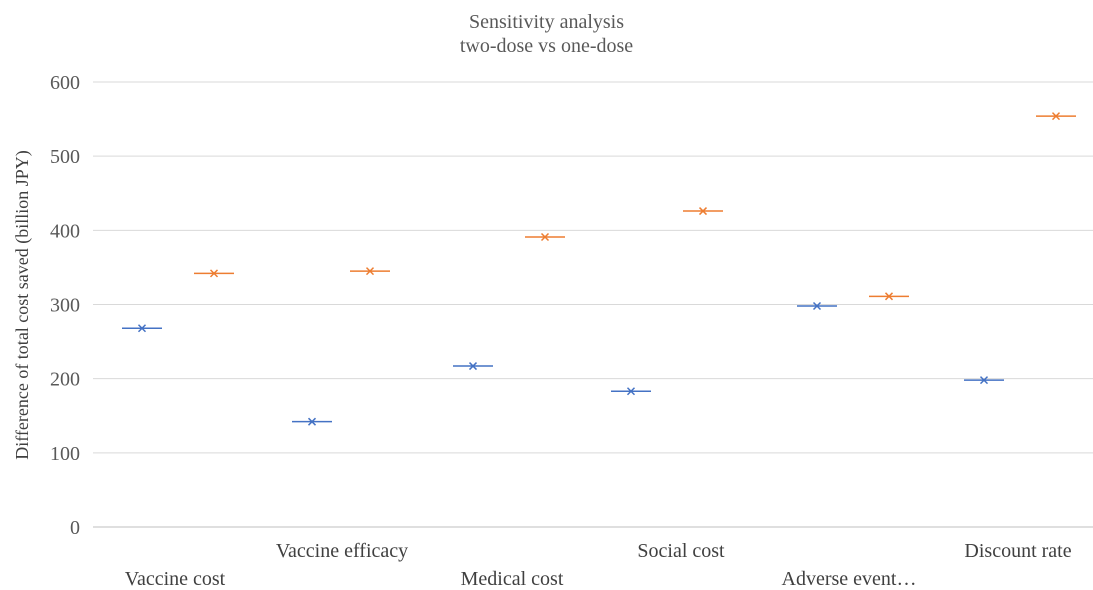  I want to click on y-tick-labels: 0 100 200 300 400 500 600, so click(65, 305).